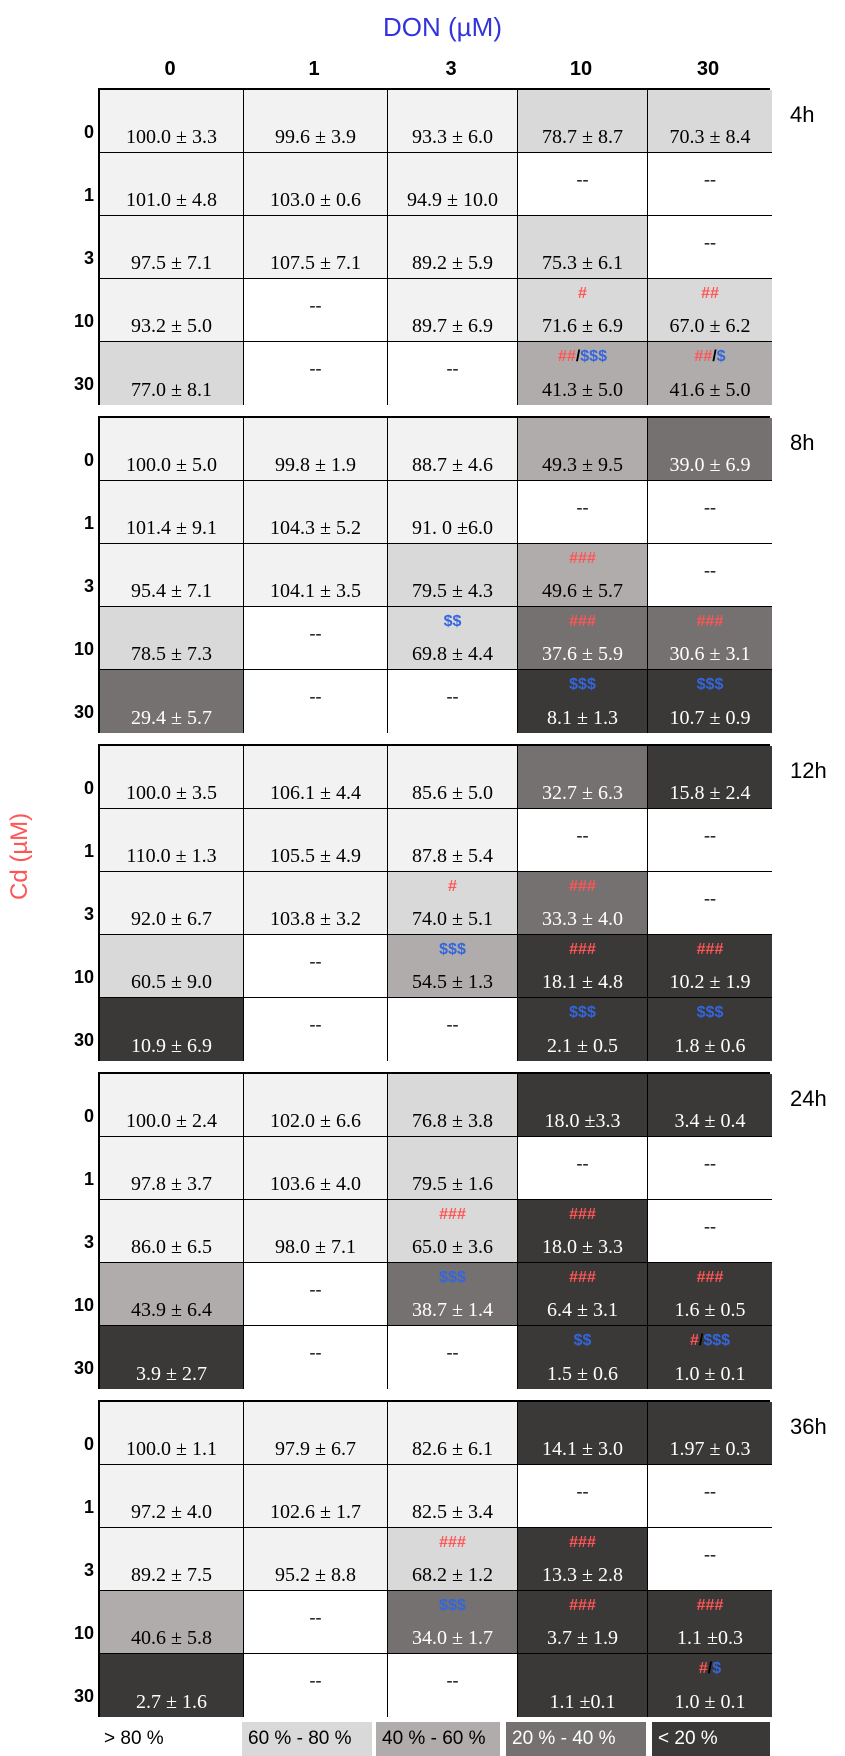  What do you see at coordinates (316, 1231) in the screenshot?
I see `heatmap-cell: 98.0 ± 7.1` at bounding box center [316, 1231].